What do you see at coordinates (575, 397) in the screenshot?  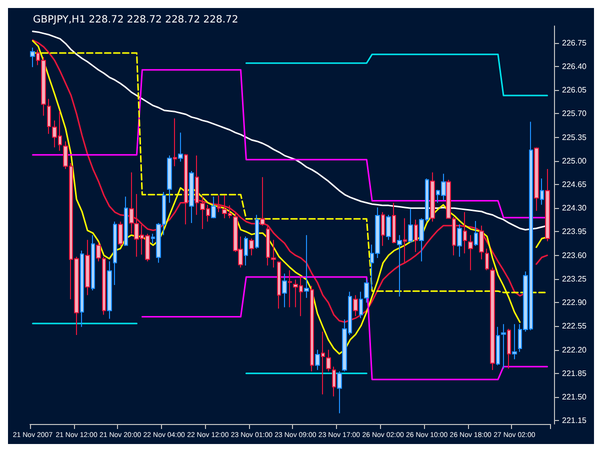 I see `y-tick-label: 221.50` at bounding box center [575, 397].